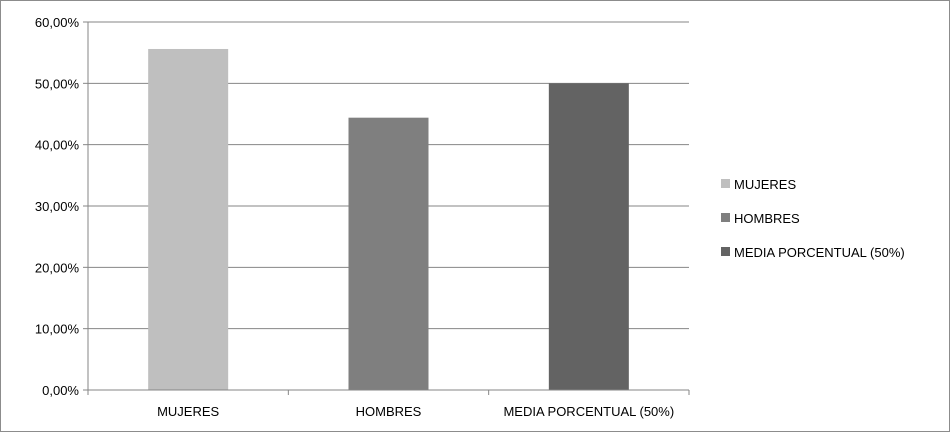 The width and height of the screenshot is (950, 436). I want to click on y-tick-label: 60,00%, so click(57, 22).